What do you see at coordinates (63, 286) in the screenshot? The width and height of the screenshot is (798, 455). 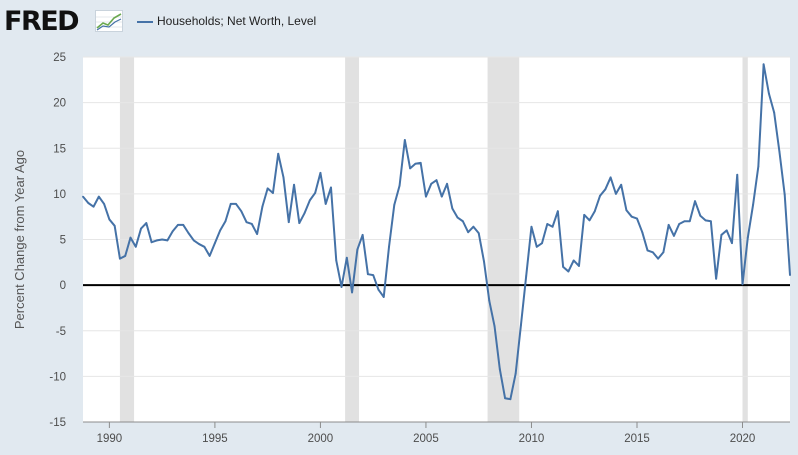 I see `y-tick-label: 0` at bounding box center [63, 286].